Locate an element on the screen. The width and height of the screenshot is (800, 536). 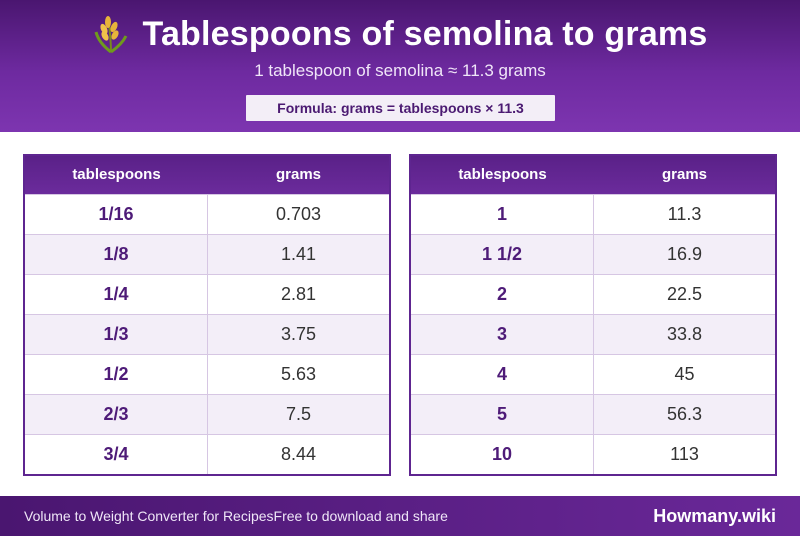
cell-tablespoons: 1/3 is located at coordinates (116, 334).